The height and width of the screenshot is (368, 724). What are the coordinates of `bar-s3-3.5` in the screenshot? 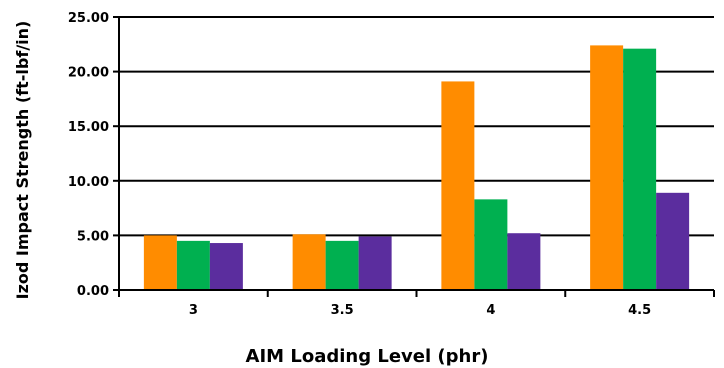 It's located at (375, 263).